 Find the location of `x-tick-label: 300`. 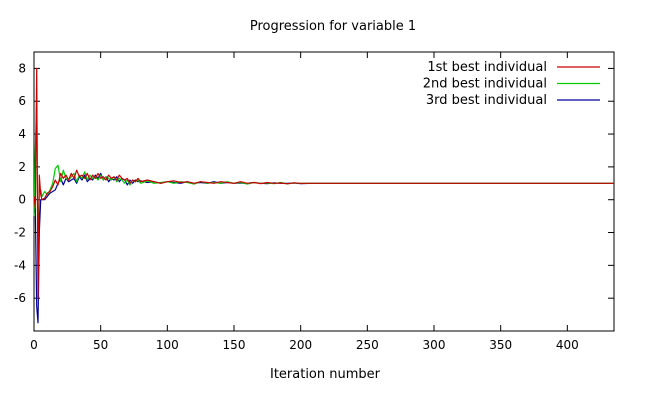

x-tick-label: 300 is located at coordinates (434, 345).